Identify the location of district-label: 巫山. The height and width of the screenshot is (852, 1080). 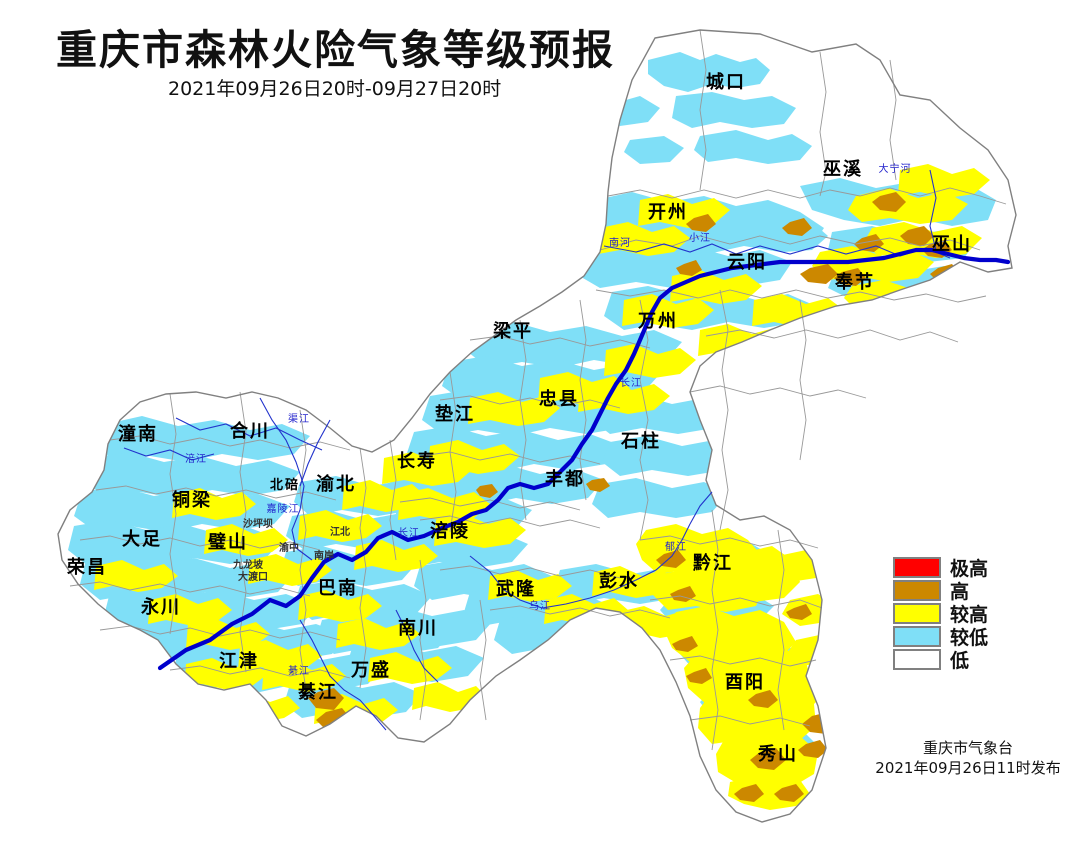
(952, 244).